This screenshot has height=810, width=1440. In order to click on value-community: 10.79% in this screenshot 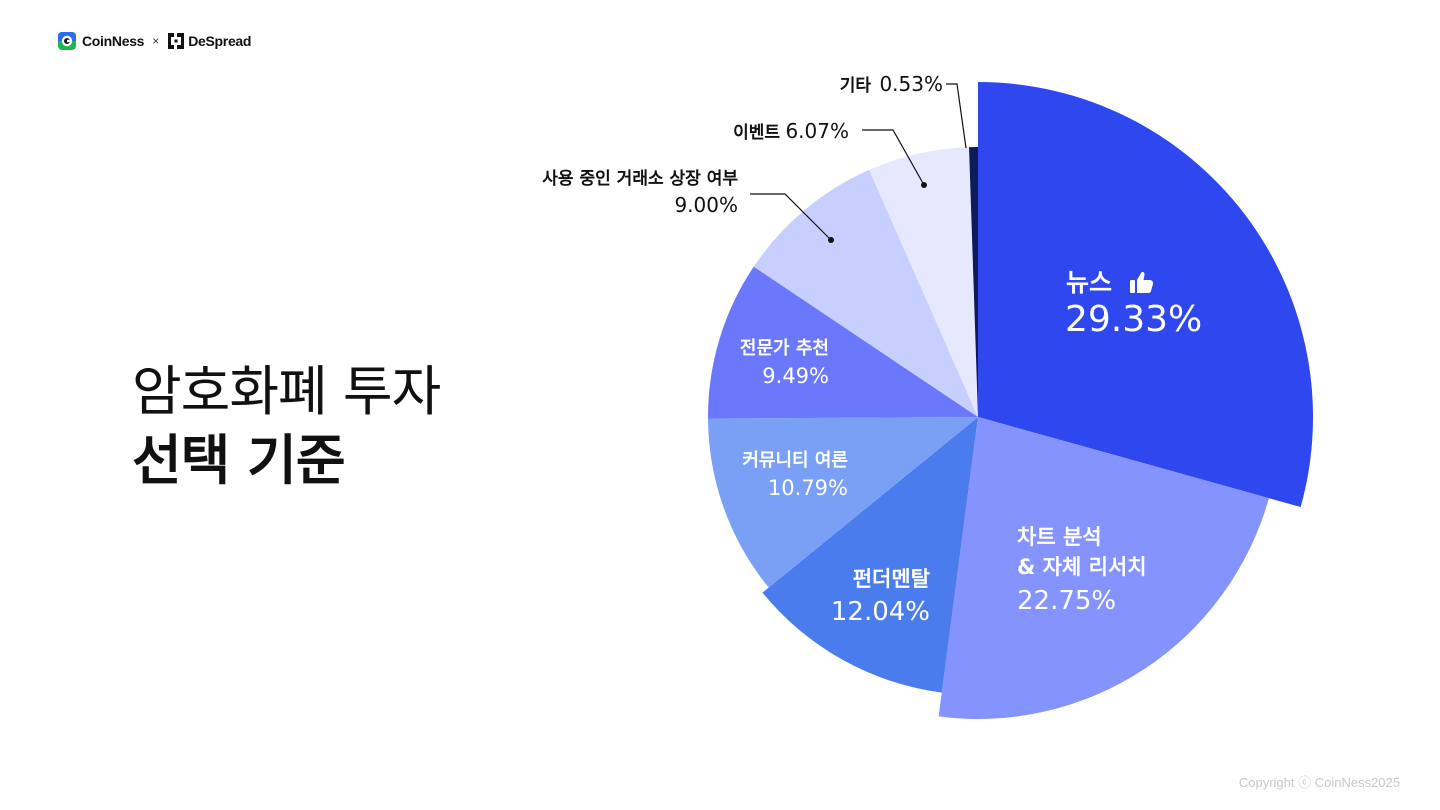, I will do `click(808, 488)`.